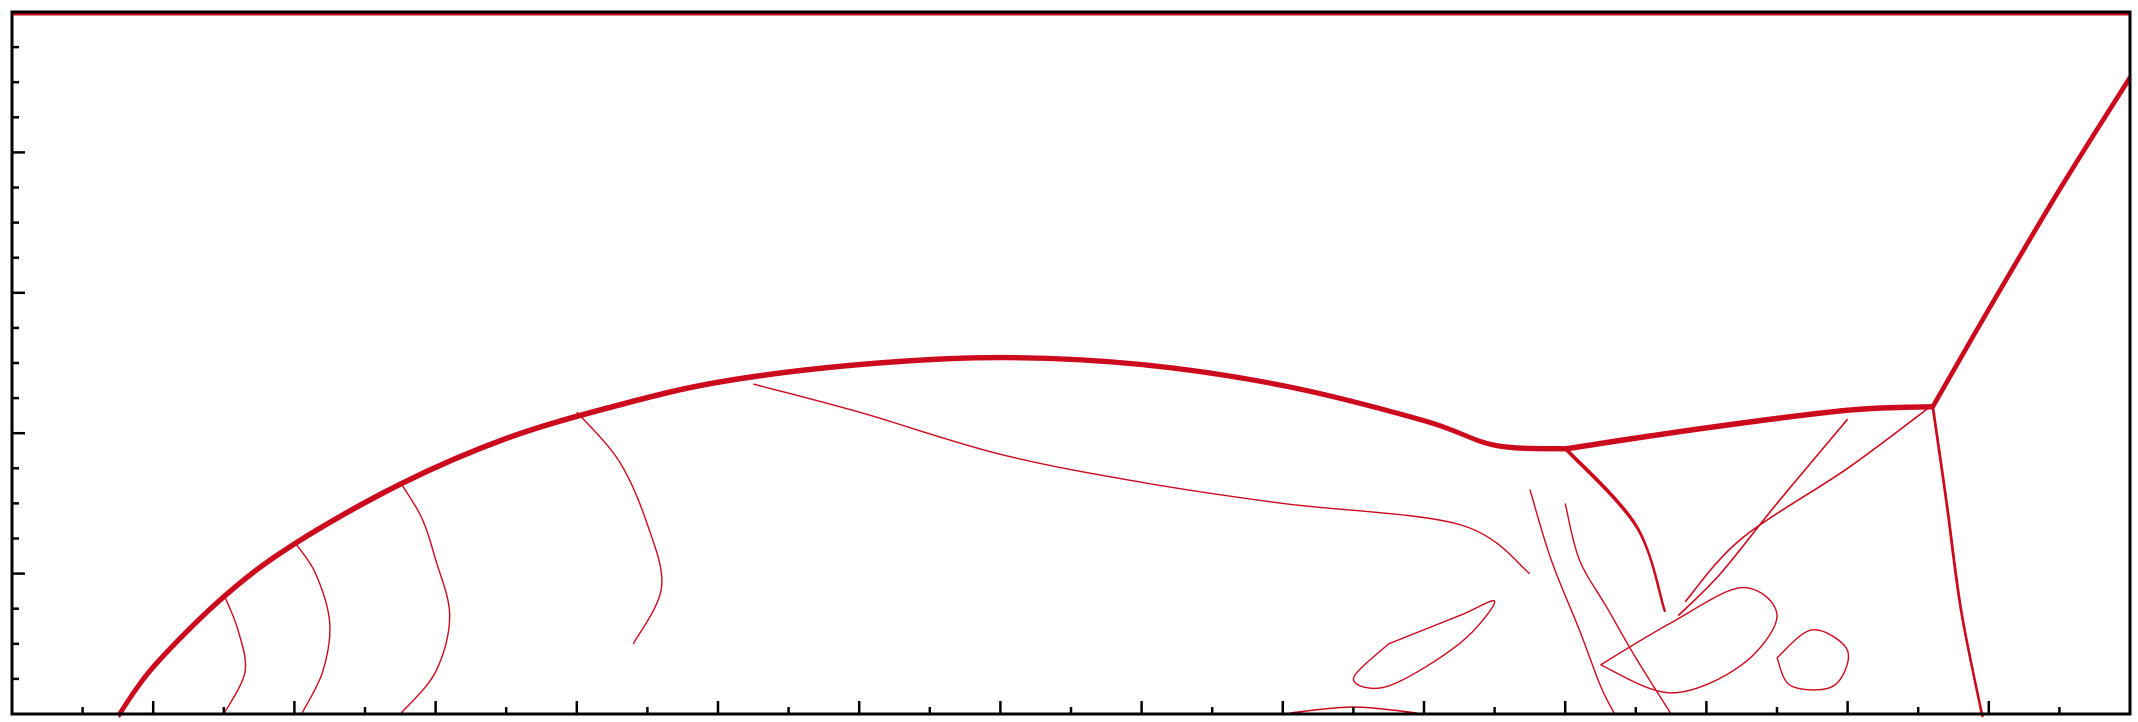 This screenshot has width=2138, height=722. I want to click on incident-oblique-shock-contour, so click(2031, 240).